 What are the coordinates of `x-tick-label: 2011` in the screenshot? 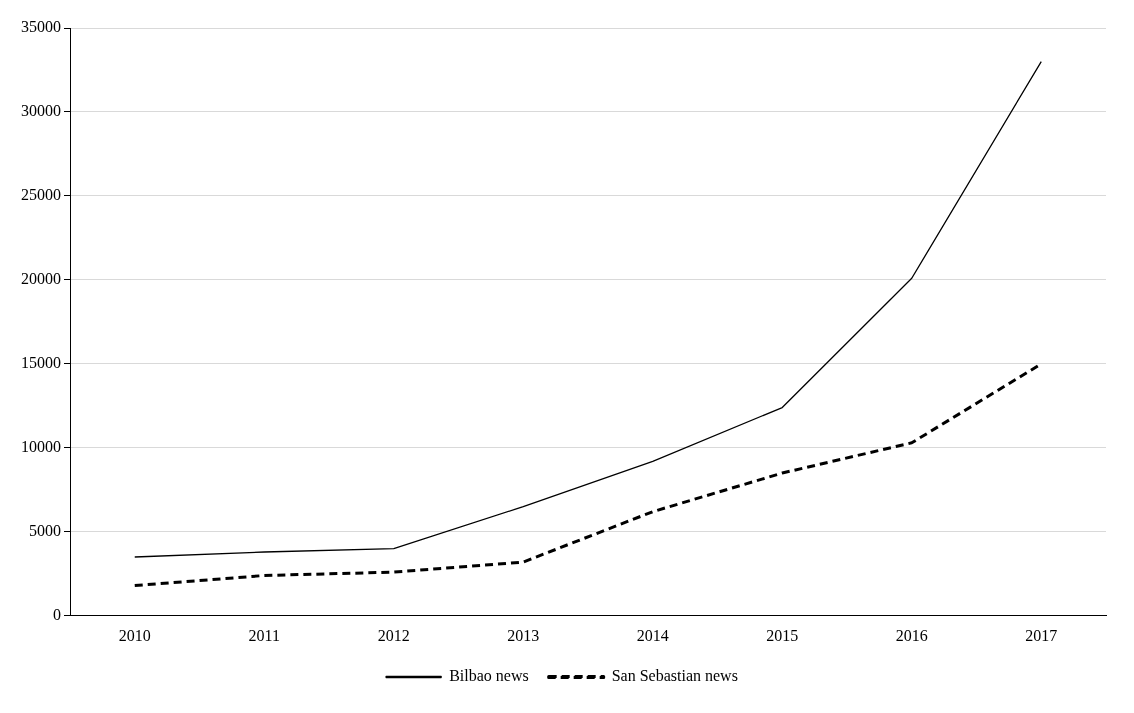 It's located at (264, 635).